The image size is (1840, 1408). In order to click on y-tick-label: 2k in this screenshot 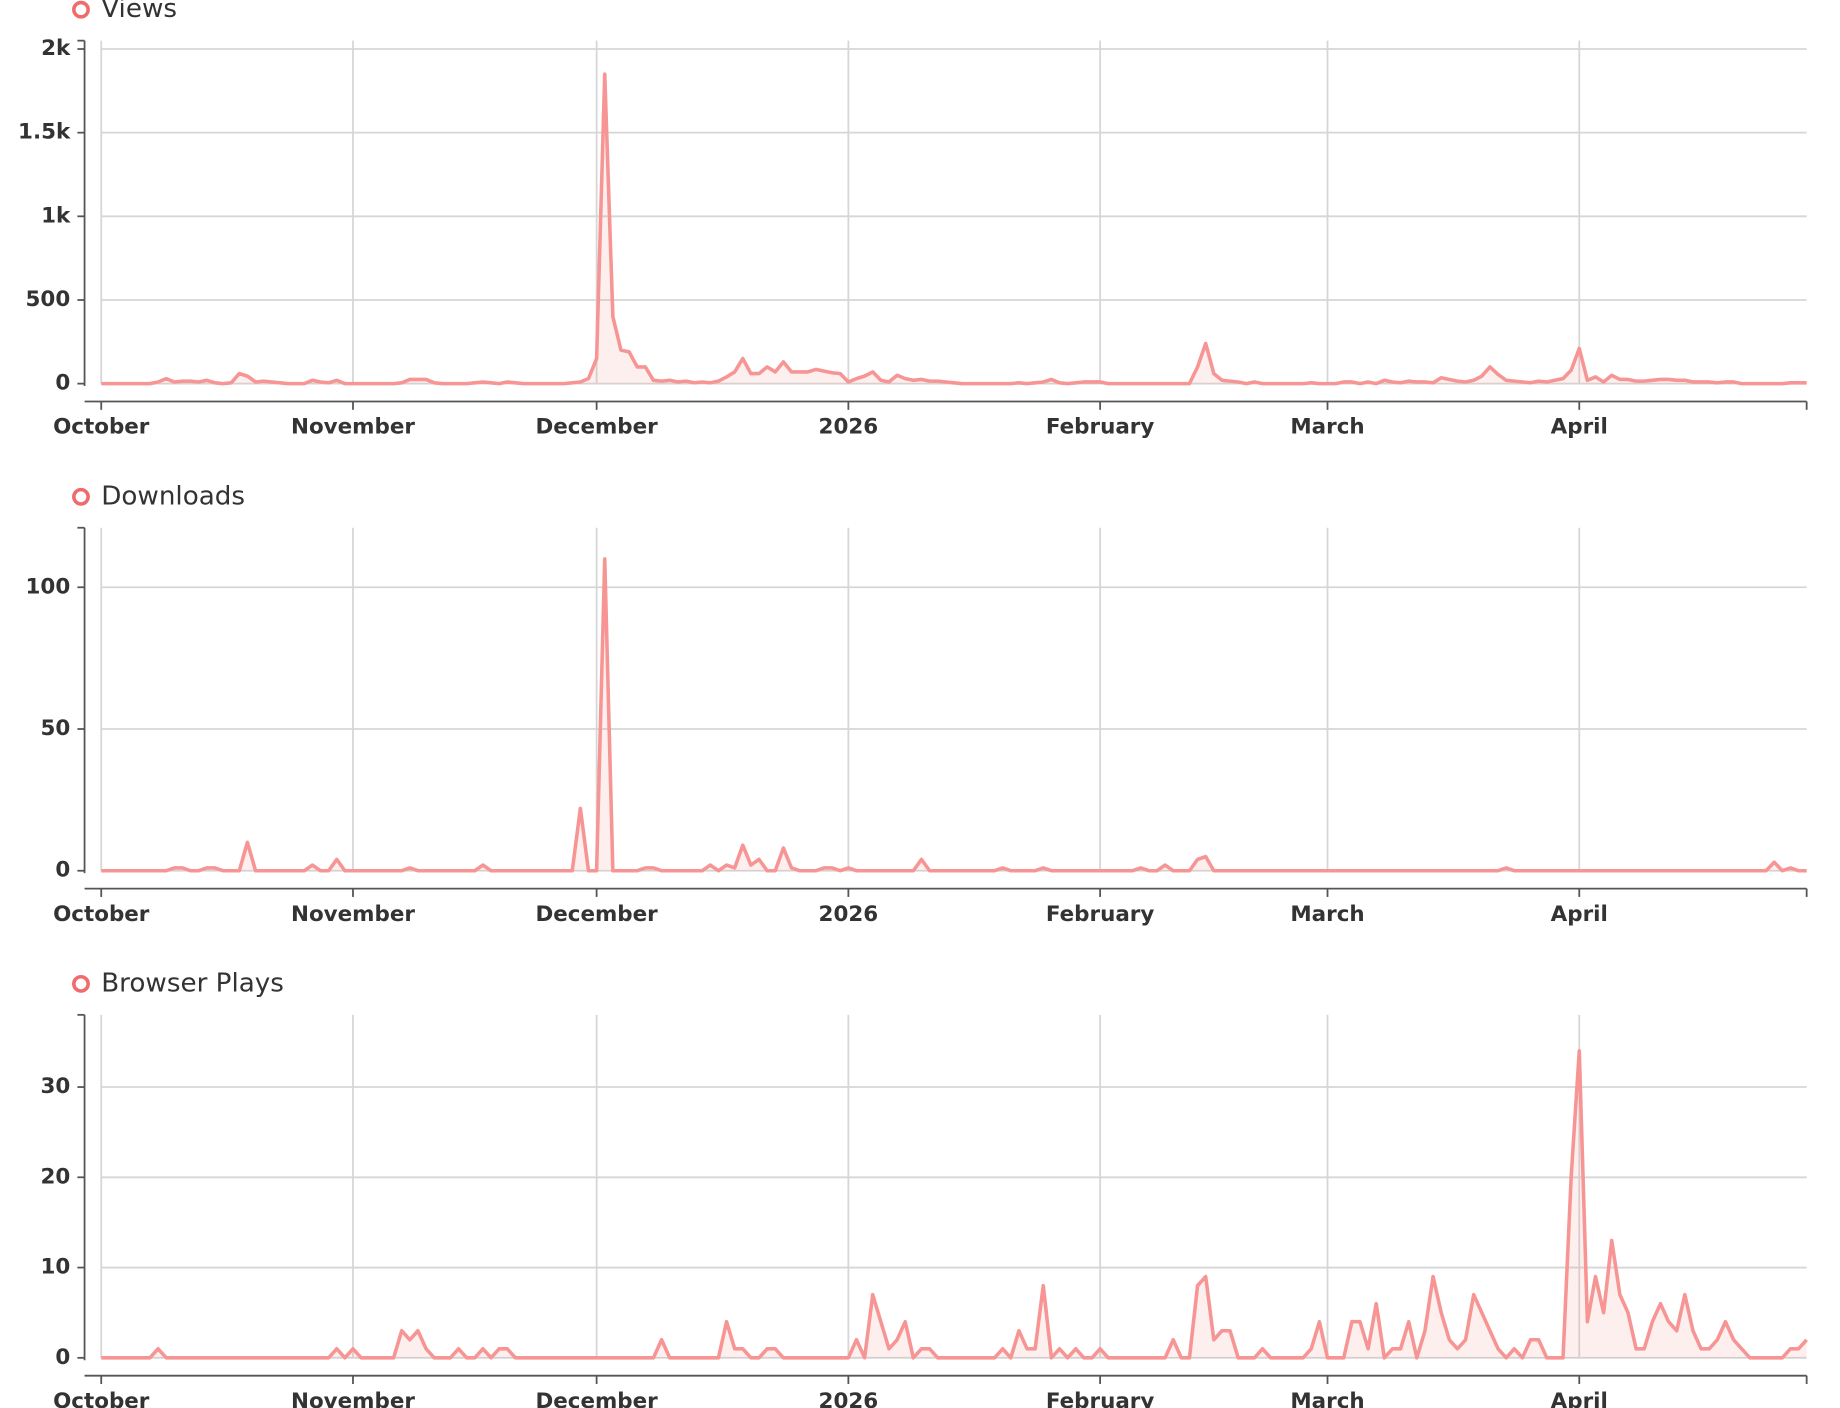, I will do `click(56, 48)`.